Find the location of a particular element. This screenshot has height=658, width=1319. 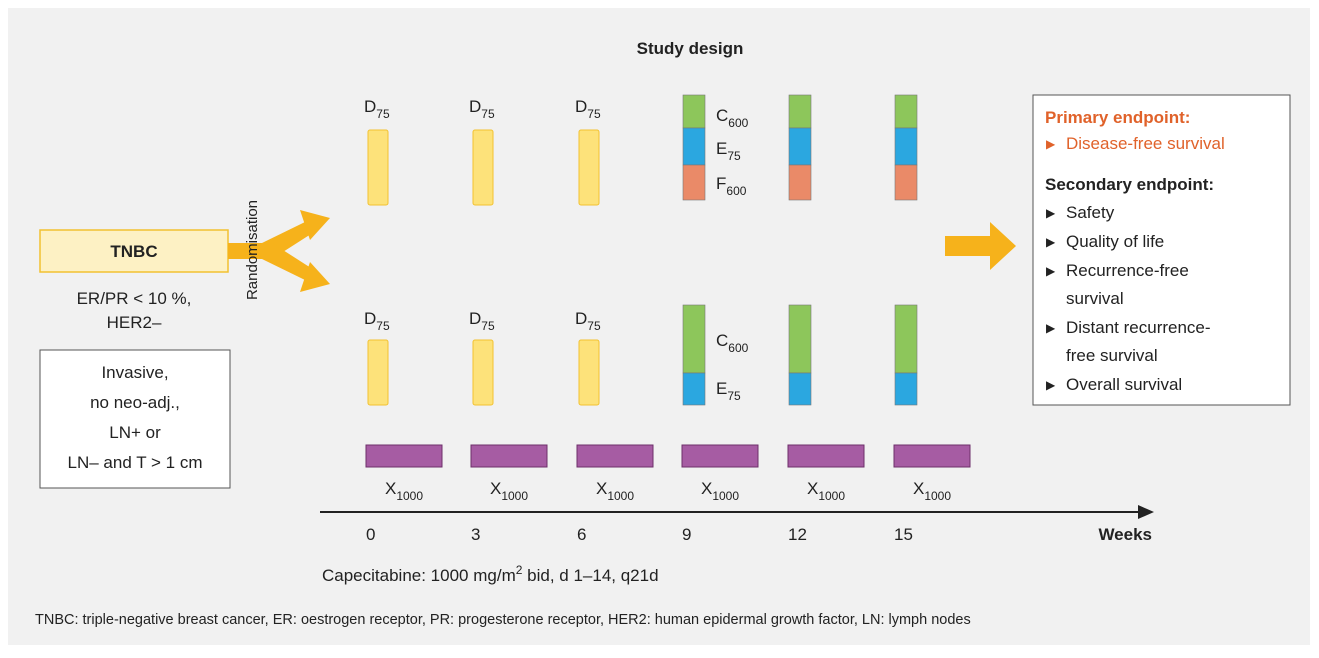

endpoints-box is located at coordinates (1161, 250).